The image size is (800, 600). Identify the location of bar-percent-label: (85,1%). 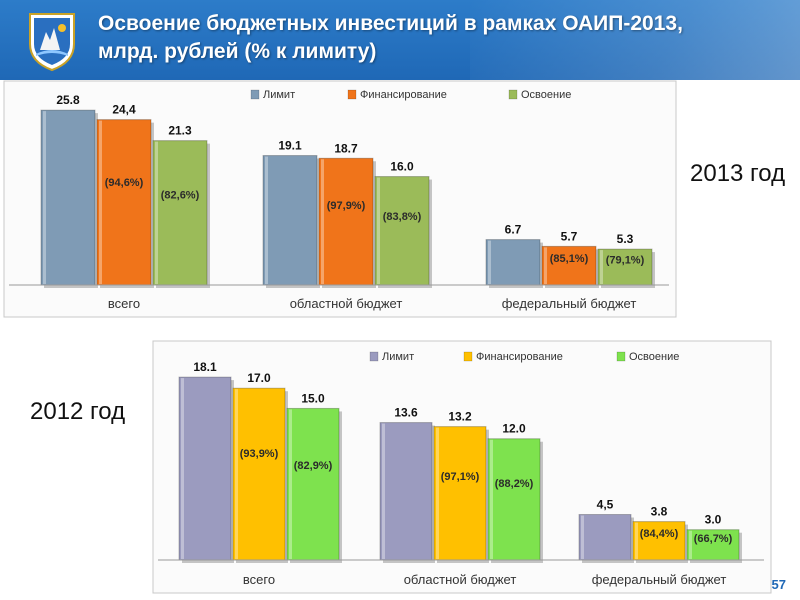
(569, 259).